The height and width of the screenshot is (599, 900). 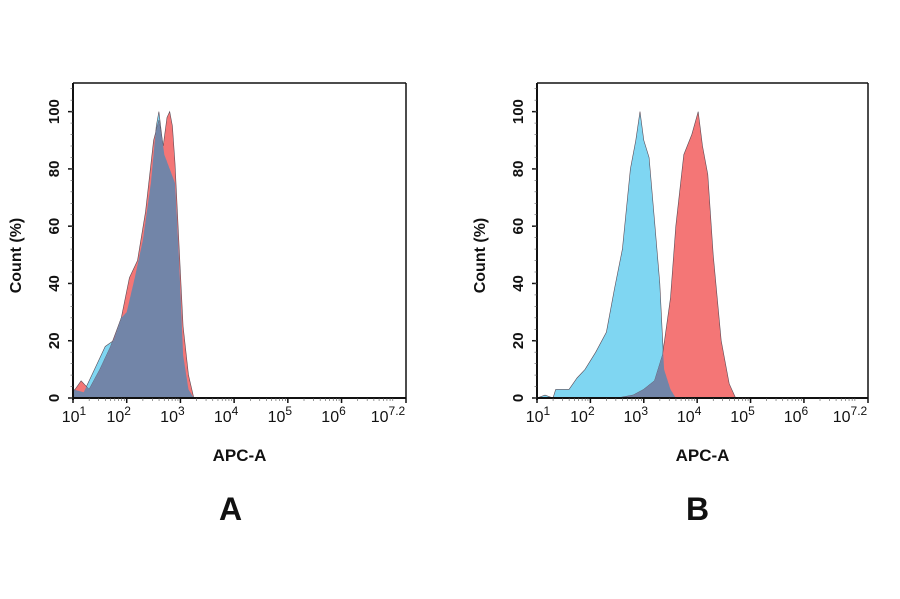 What do you see at coordinates (697, 509) in the screenshot?
I see `panel-label: B` at bounding box center [697, 509].